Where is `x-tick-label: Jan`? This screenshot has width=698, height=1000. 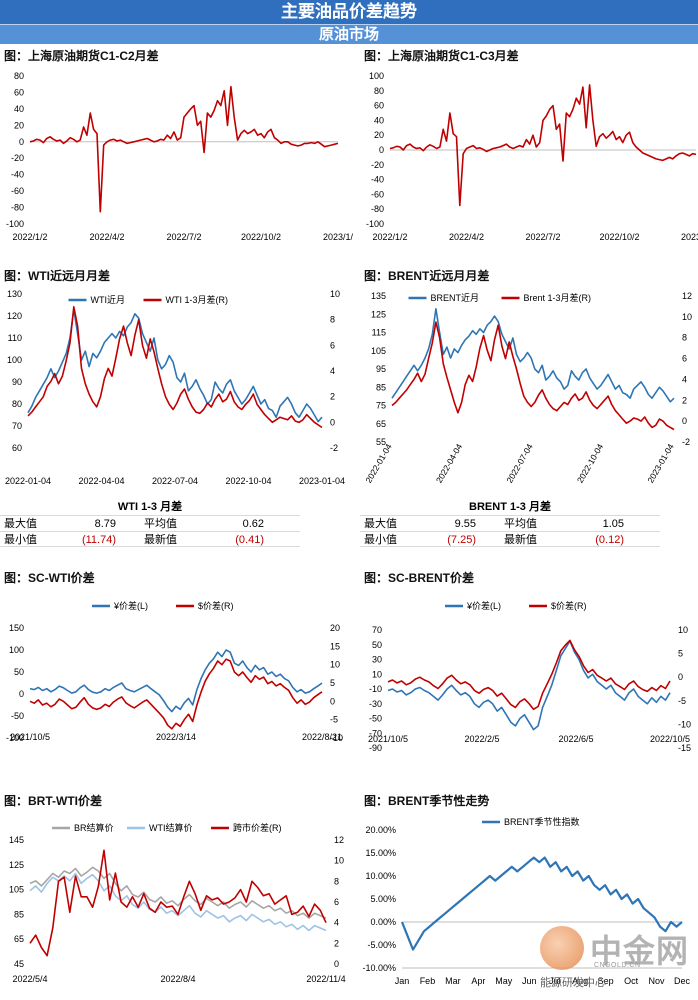 x-tick-label: Jan is located at coordinates (402, 981).